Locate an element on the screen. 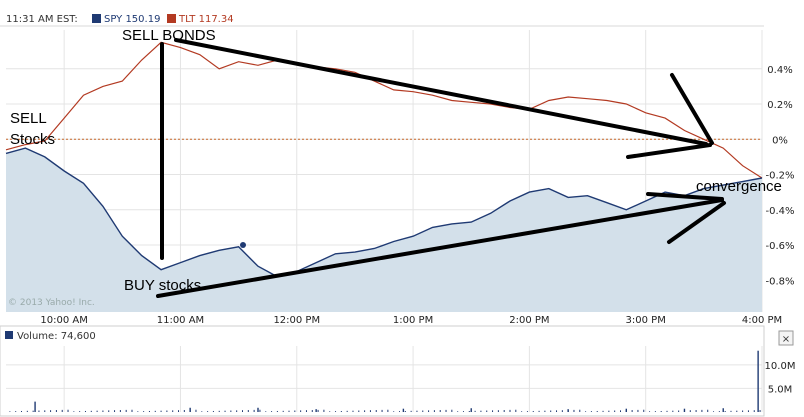 Image resolution: width=804 pixels, height=417 pixels. tlt-arrowhead-lower is located at coordinates (669, 151).